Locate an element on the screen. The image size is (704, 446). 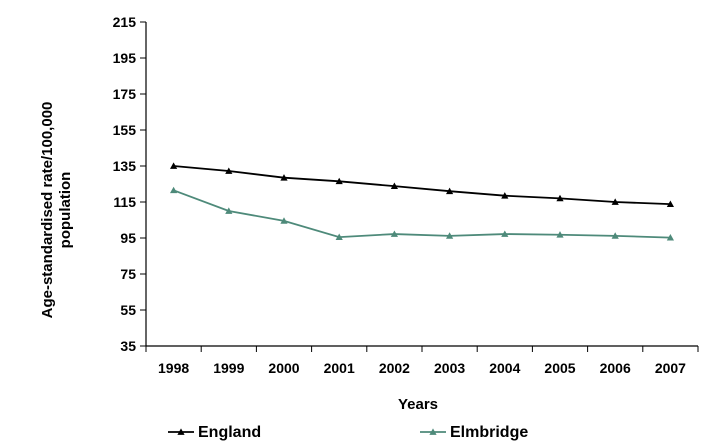
y-tick-label: 175 is located at coordinates (125, 94).